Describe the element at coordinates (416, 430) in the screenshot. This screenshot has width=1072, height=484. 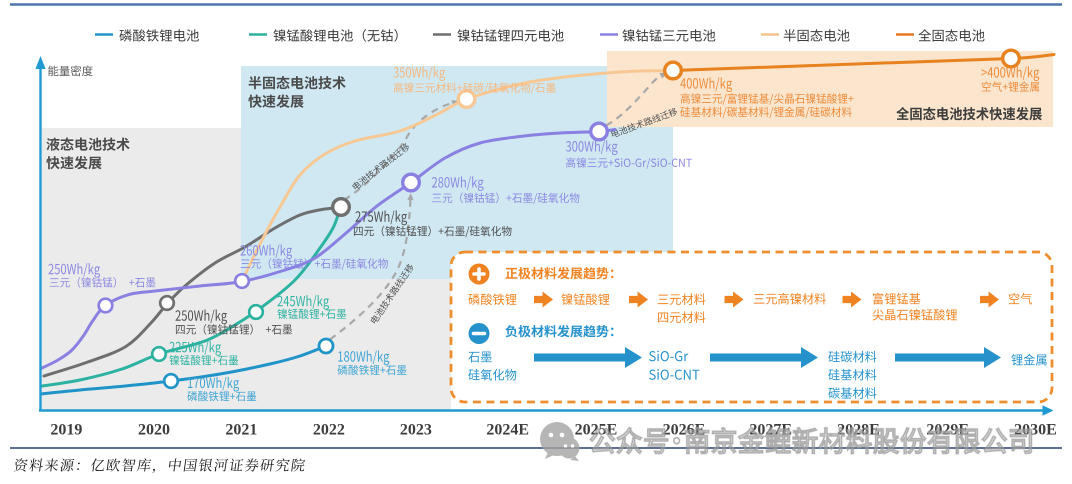
I see `svg-text: 2023` at that location.